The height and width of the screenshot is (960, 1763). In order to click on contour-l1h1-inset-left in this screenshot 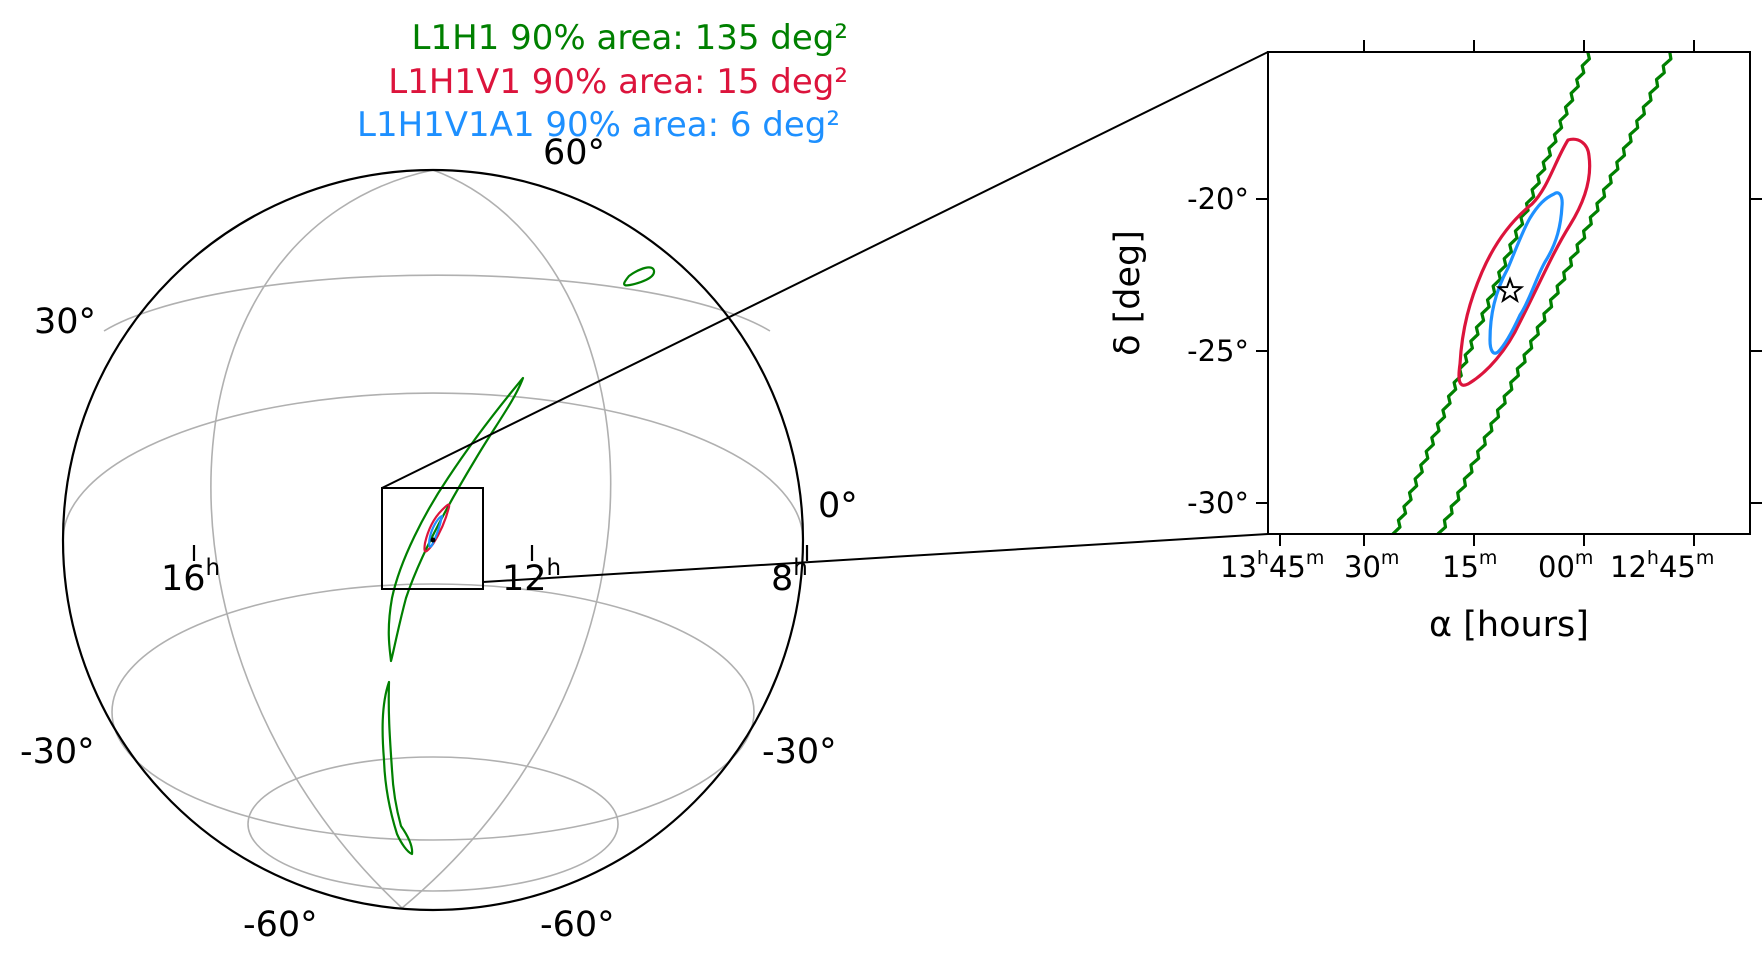, I will do `click(1491, 293)`.